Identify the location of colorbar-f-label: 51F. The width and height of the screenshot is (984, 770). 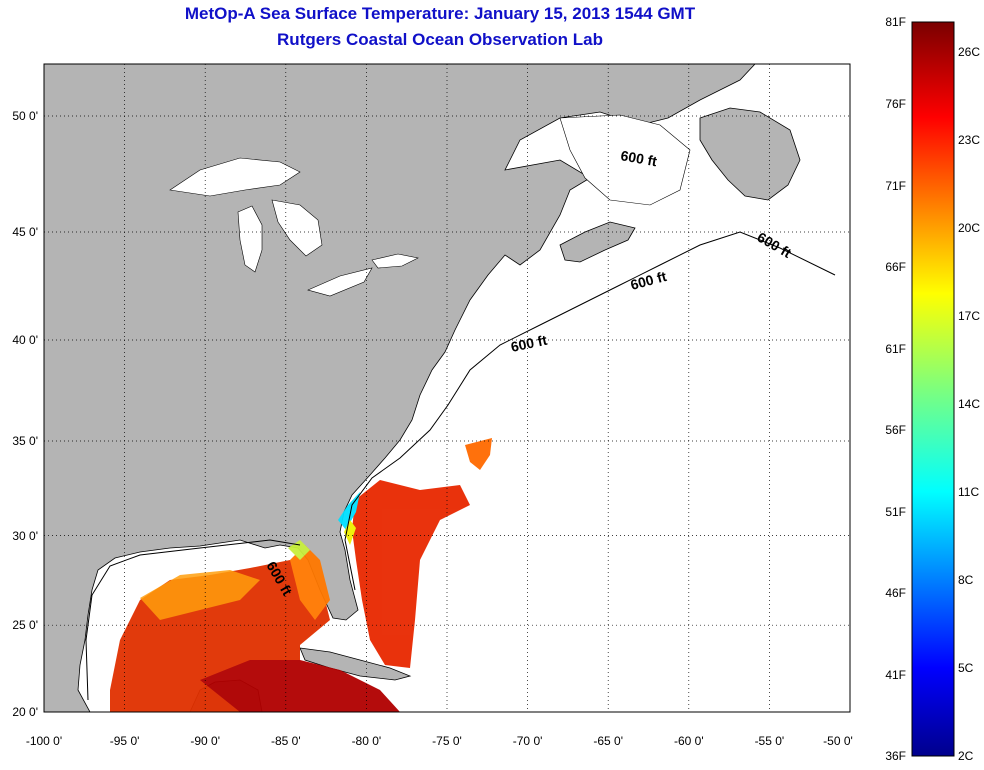
(895, 512).